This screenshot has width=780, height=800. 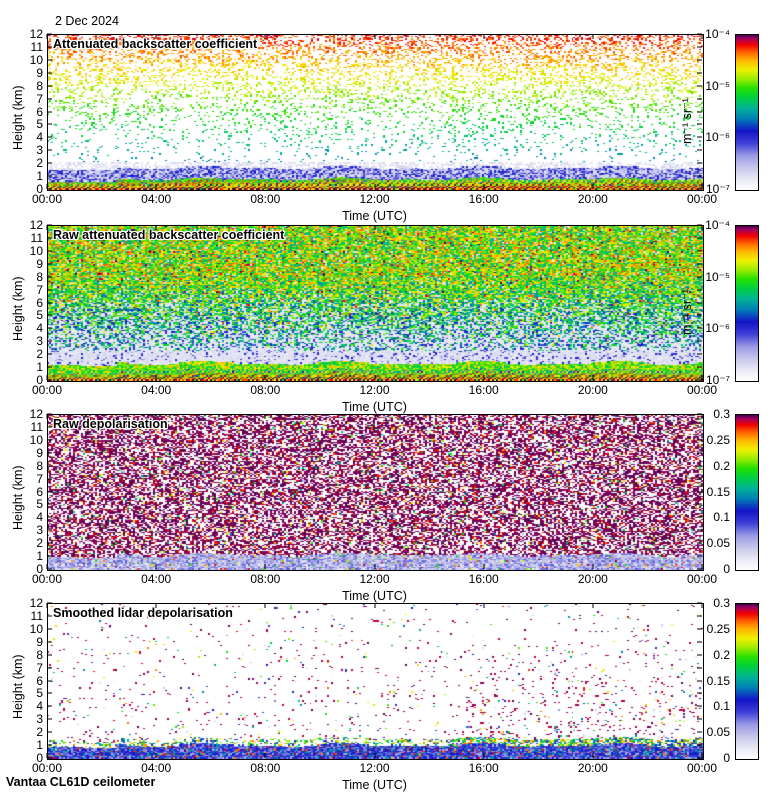 What do you see at coordinates (39, 465) in the screenshot?
I see `y-tick-label: 8` at bounding box center [39, 465].